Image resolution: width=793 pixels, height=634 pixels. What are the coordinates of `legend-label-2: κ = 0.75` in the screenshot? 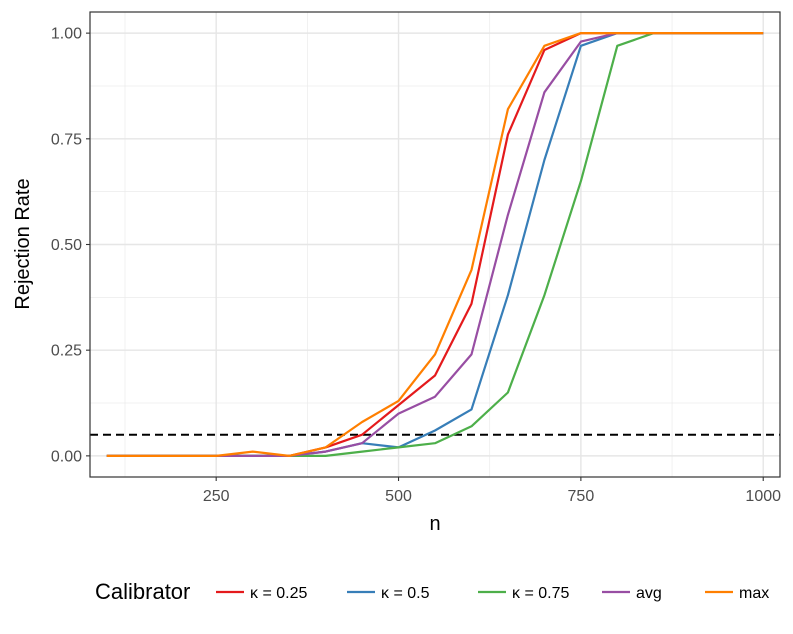 It's located at (540, 593).